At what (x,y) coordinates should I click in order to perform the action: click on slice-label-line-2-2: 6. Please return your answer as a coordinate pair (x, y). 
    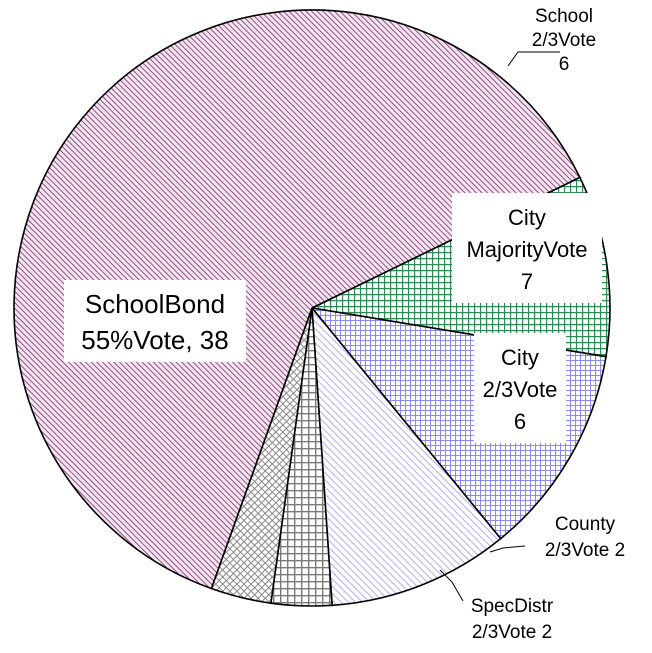
    Looking at the image, I should click on (520, 421).